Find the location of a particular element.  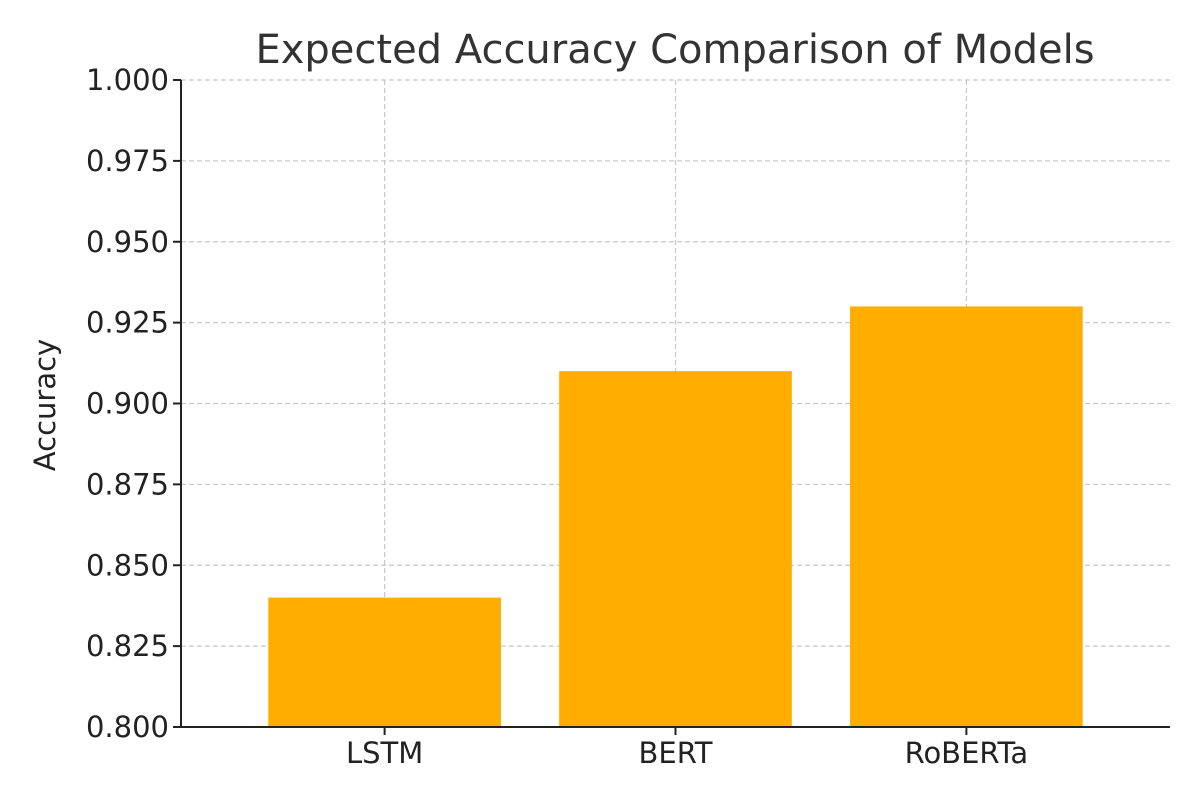

bar-lstm is located at coordinates (384, 662).